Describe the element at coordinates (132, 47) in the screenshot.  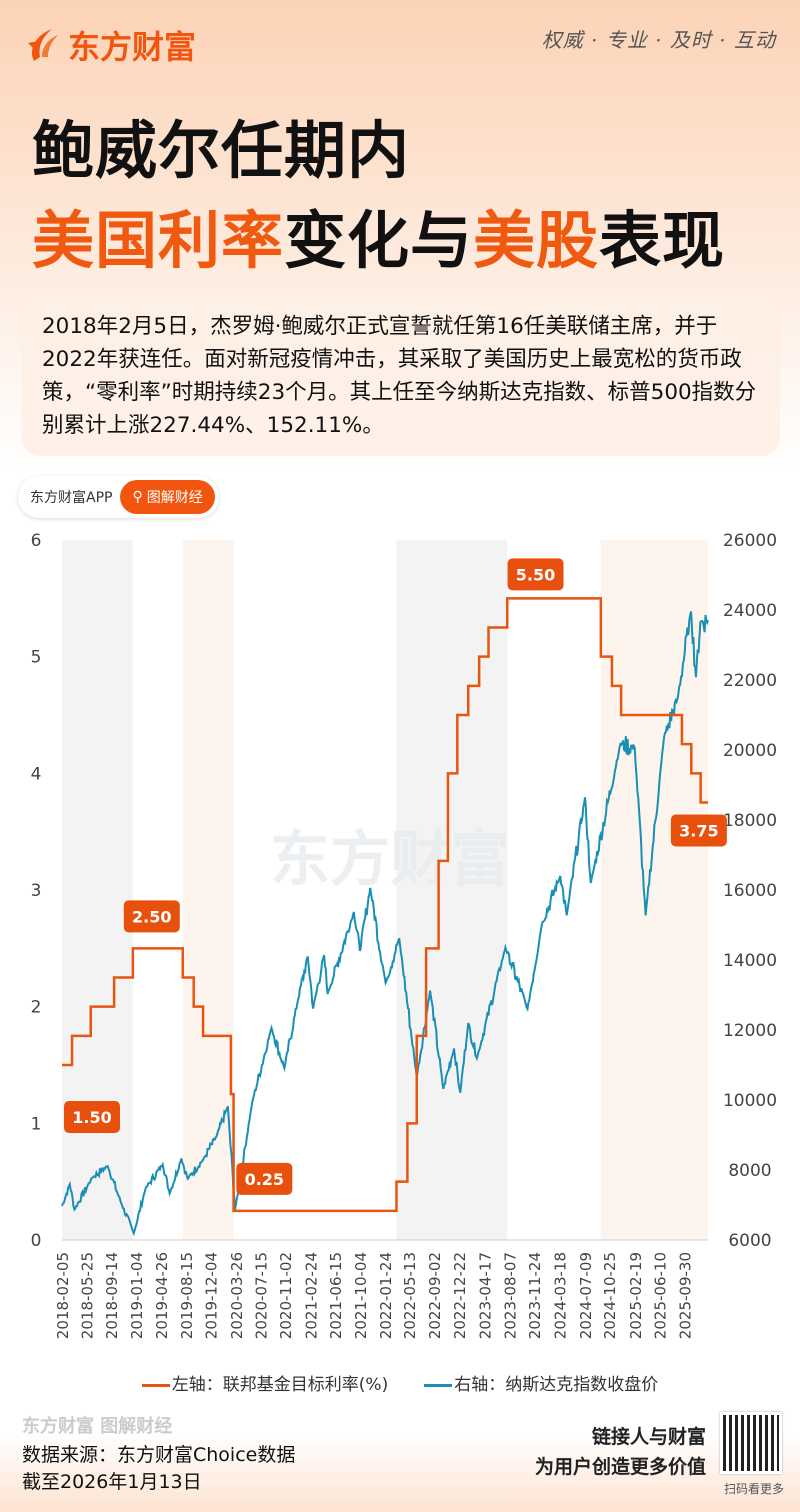
I see `brand-name: 东方财富` at that location.